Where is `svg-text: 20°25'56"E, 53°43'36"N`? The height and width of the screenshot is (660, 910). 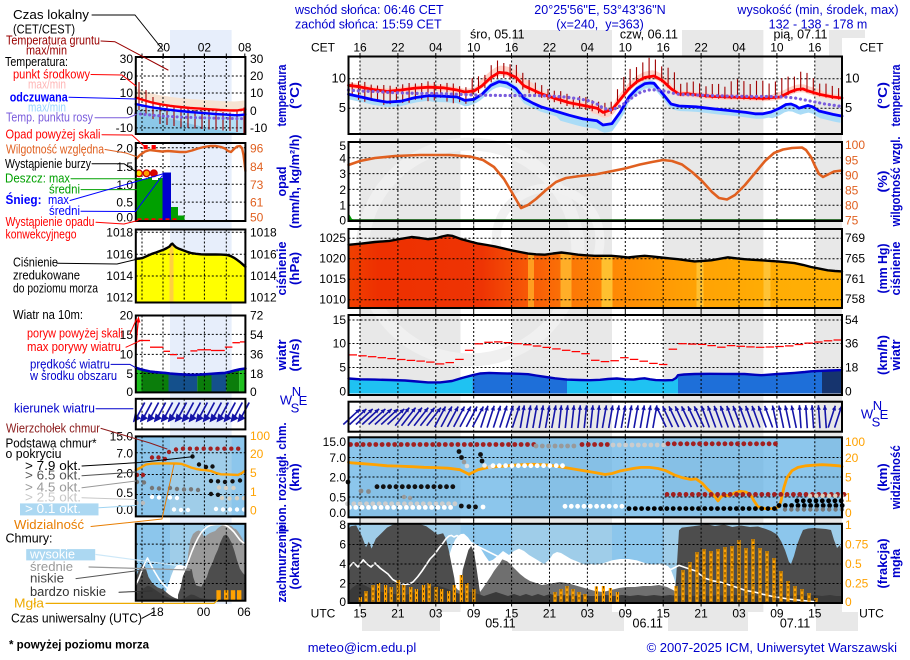
svg-text: 20°25'56"E, 53°43'36"N is located at coordinates (599, 10).